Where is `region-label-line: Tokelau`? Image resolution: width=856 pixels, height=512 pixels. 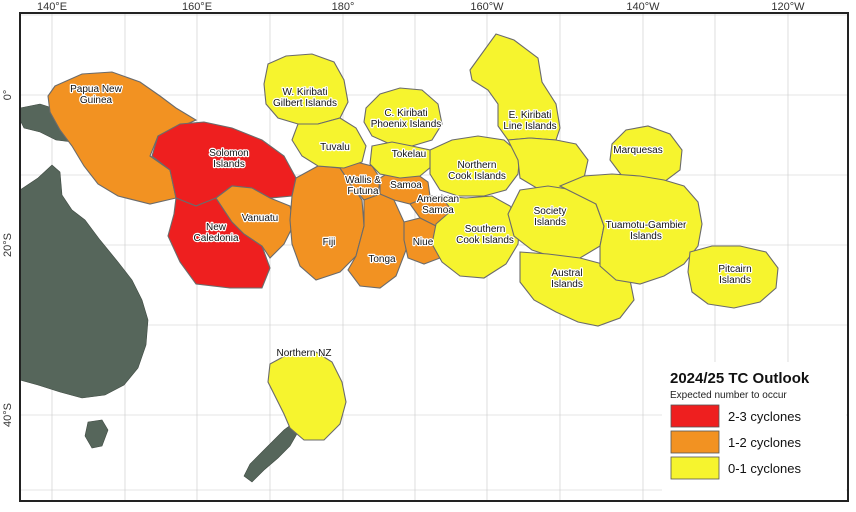
region-label-line: Tokelau is located at coordinates (409, 154).